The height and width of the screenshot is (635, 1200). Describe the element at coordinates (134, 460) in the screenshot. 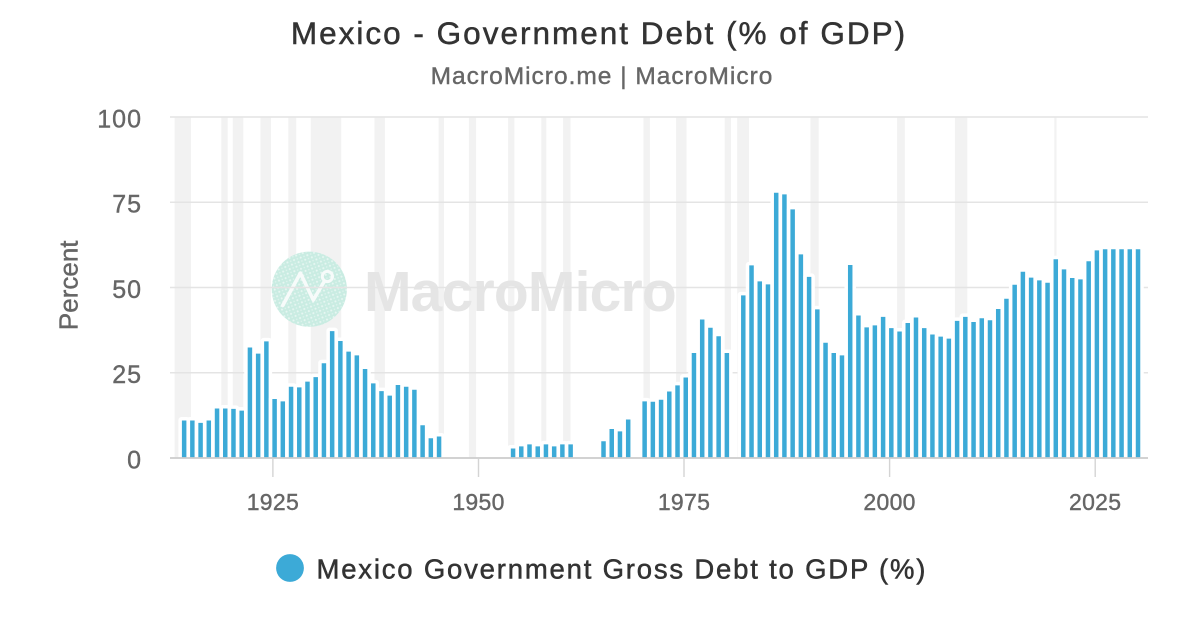

I see `svg-text: 0` at that location.